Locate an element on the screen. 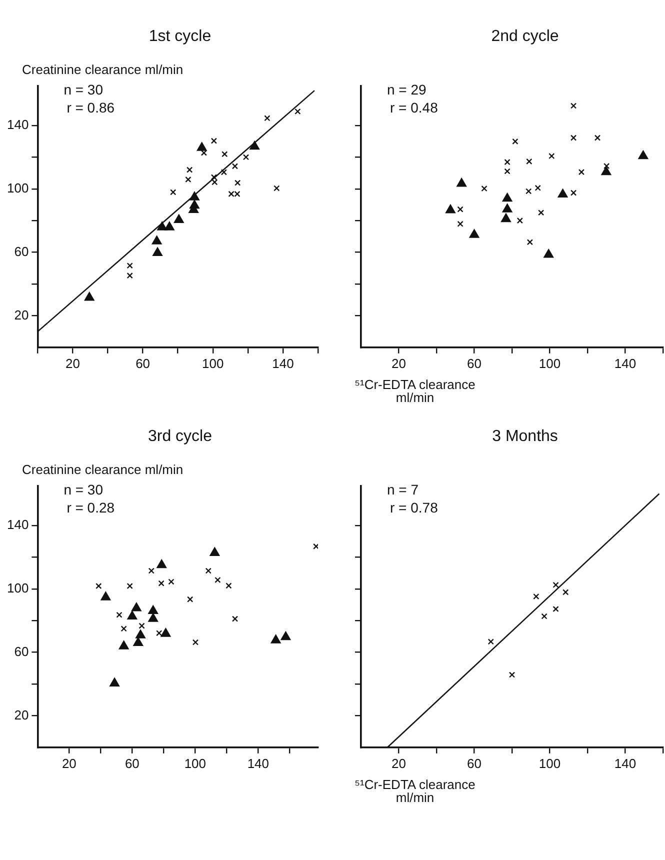 The image size is (665, 860). annotation: n = 7 is located at coordinates (403, 490).